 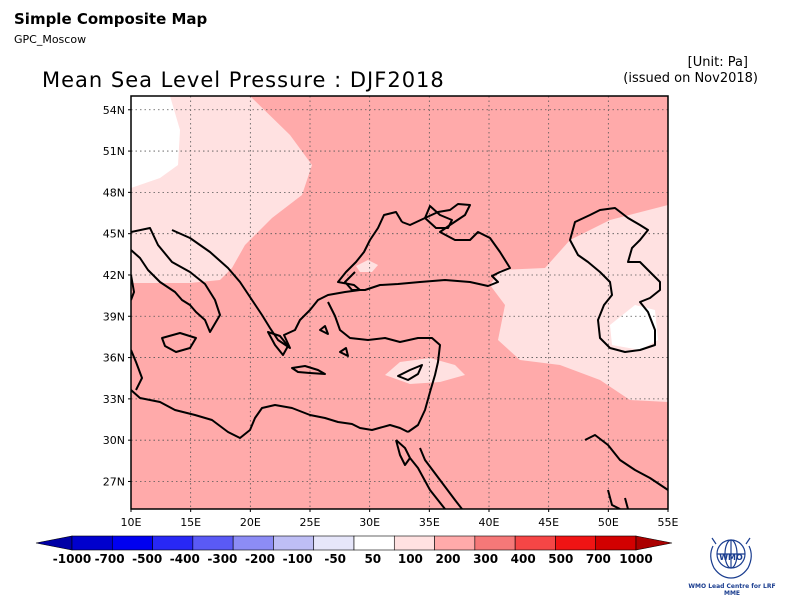 I want to click on colorbar-label: 300, so click(x=486, y=559).